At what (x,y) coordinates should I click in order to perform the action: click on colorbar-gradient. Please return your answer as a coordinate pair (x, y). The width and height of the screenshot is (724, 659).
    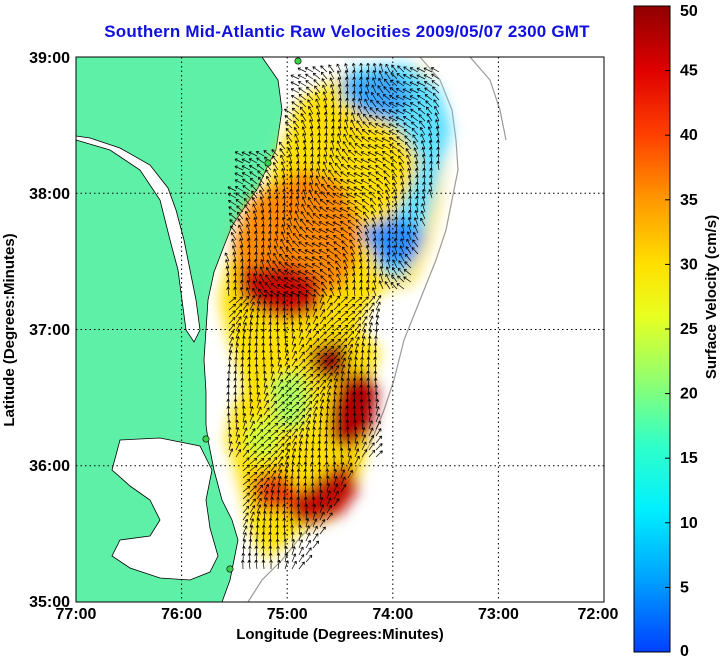
    Looking at the image, I should click on (652, 329).